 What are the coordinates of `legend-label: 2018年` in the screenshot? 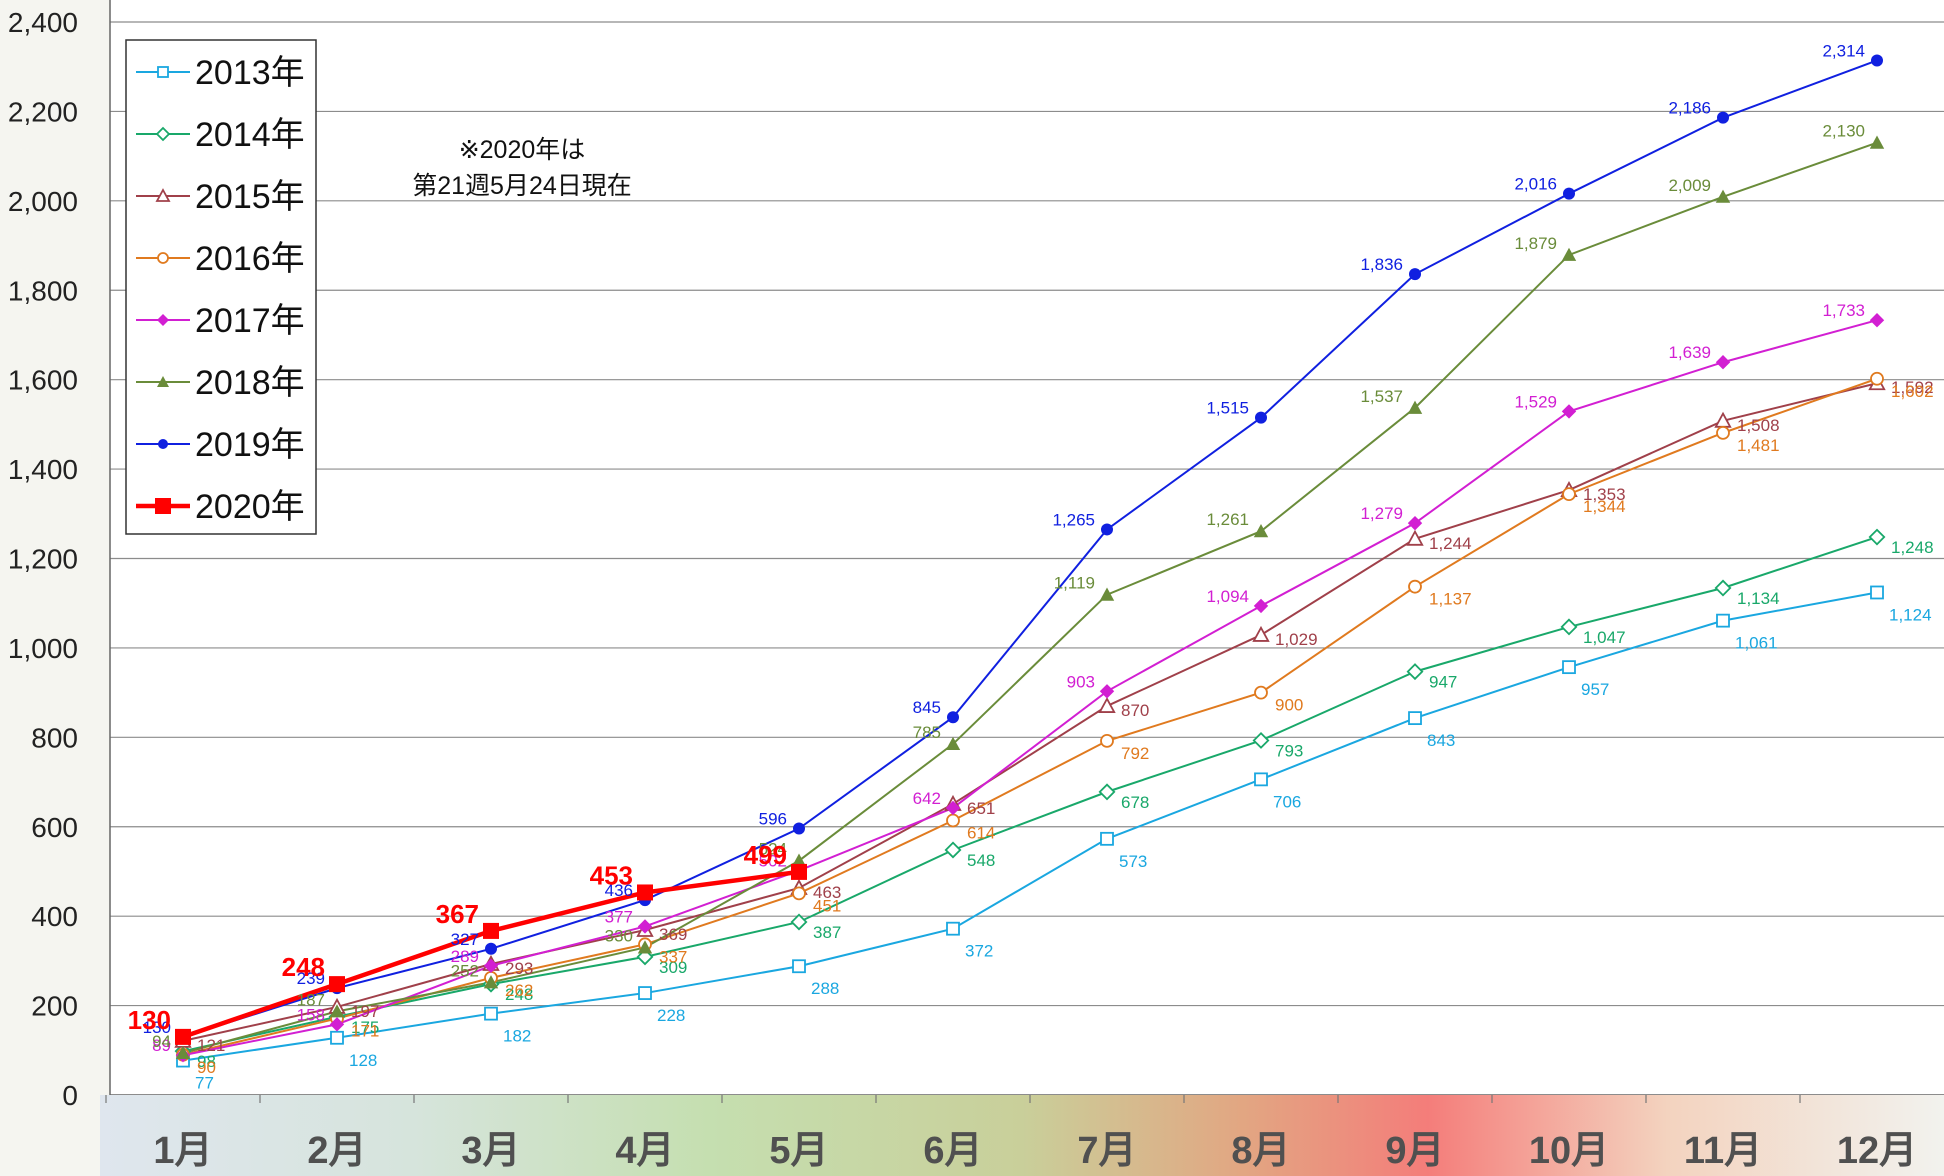 It's located at (250, 383).